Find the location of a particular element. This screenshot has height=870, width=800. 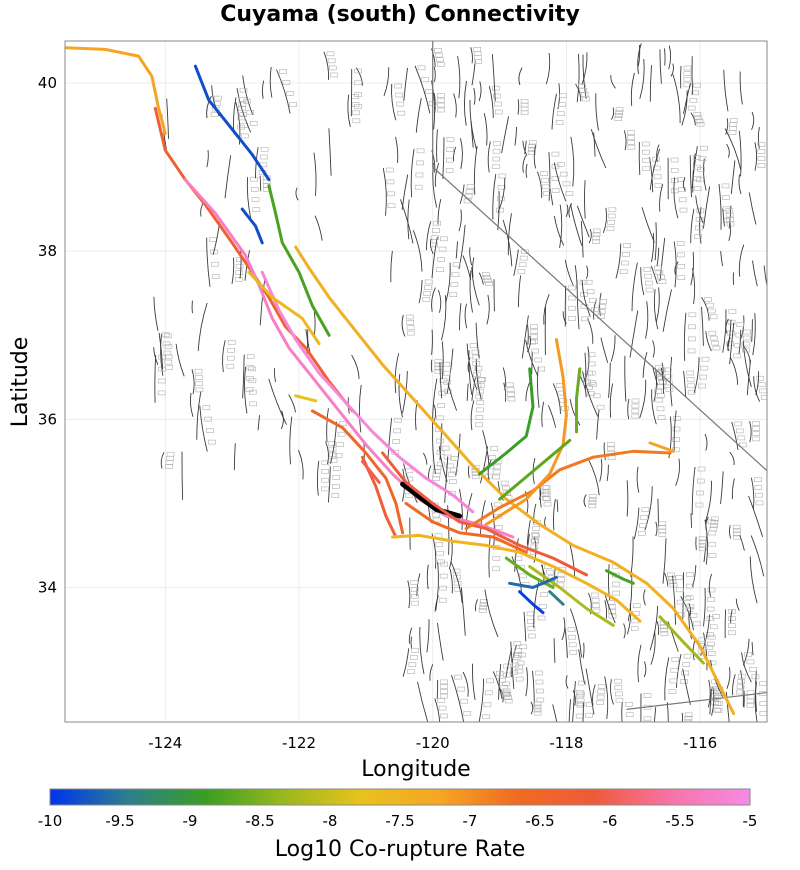

colorbar-tick-label: -8.5 is located at coordinates (259, 821).